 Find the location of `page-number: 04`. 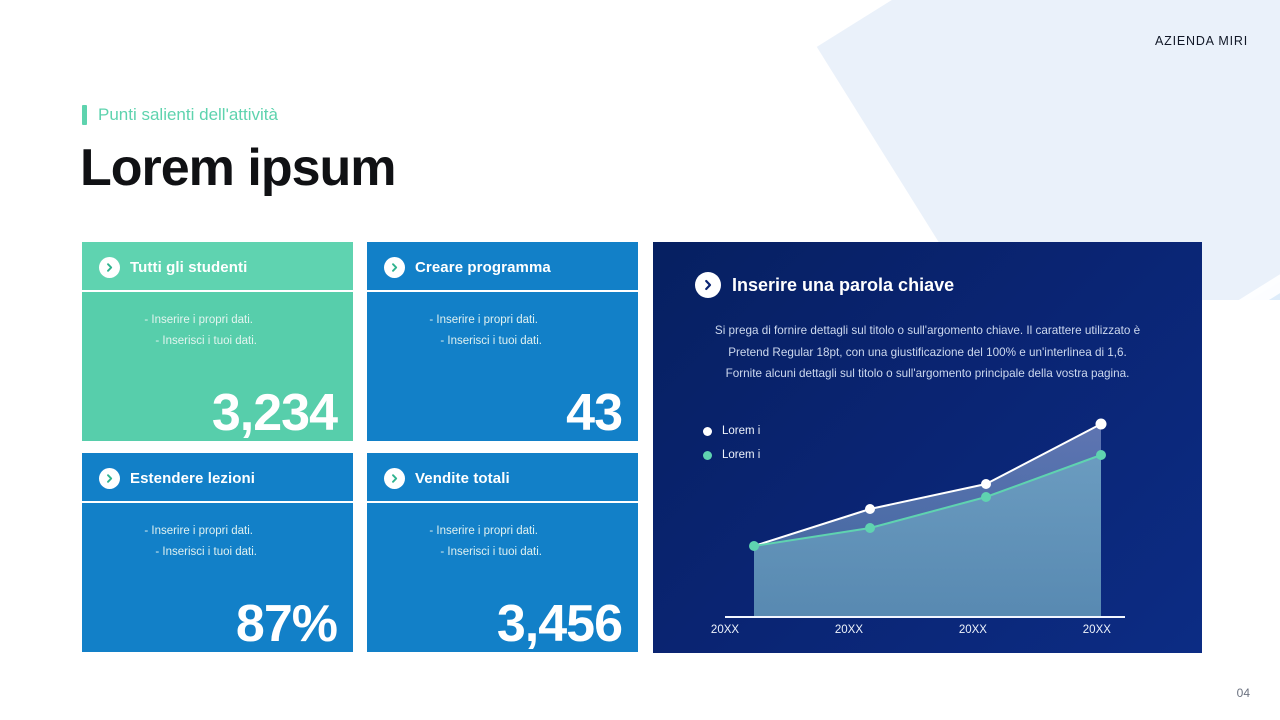

page-number: 04 is located at coordinates (1243, 693).